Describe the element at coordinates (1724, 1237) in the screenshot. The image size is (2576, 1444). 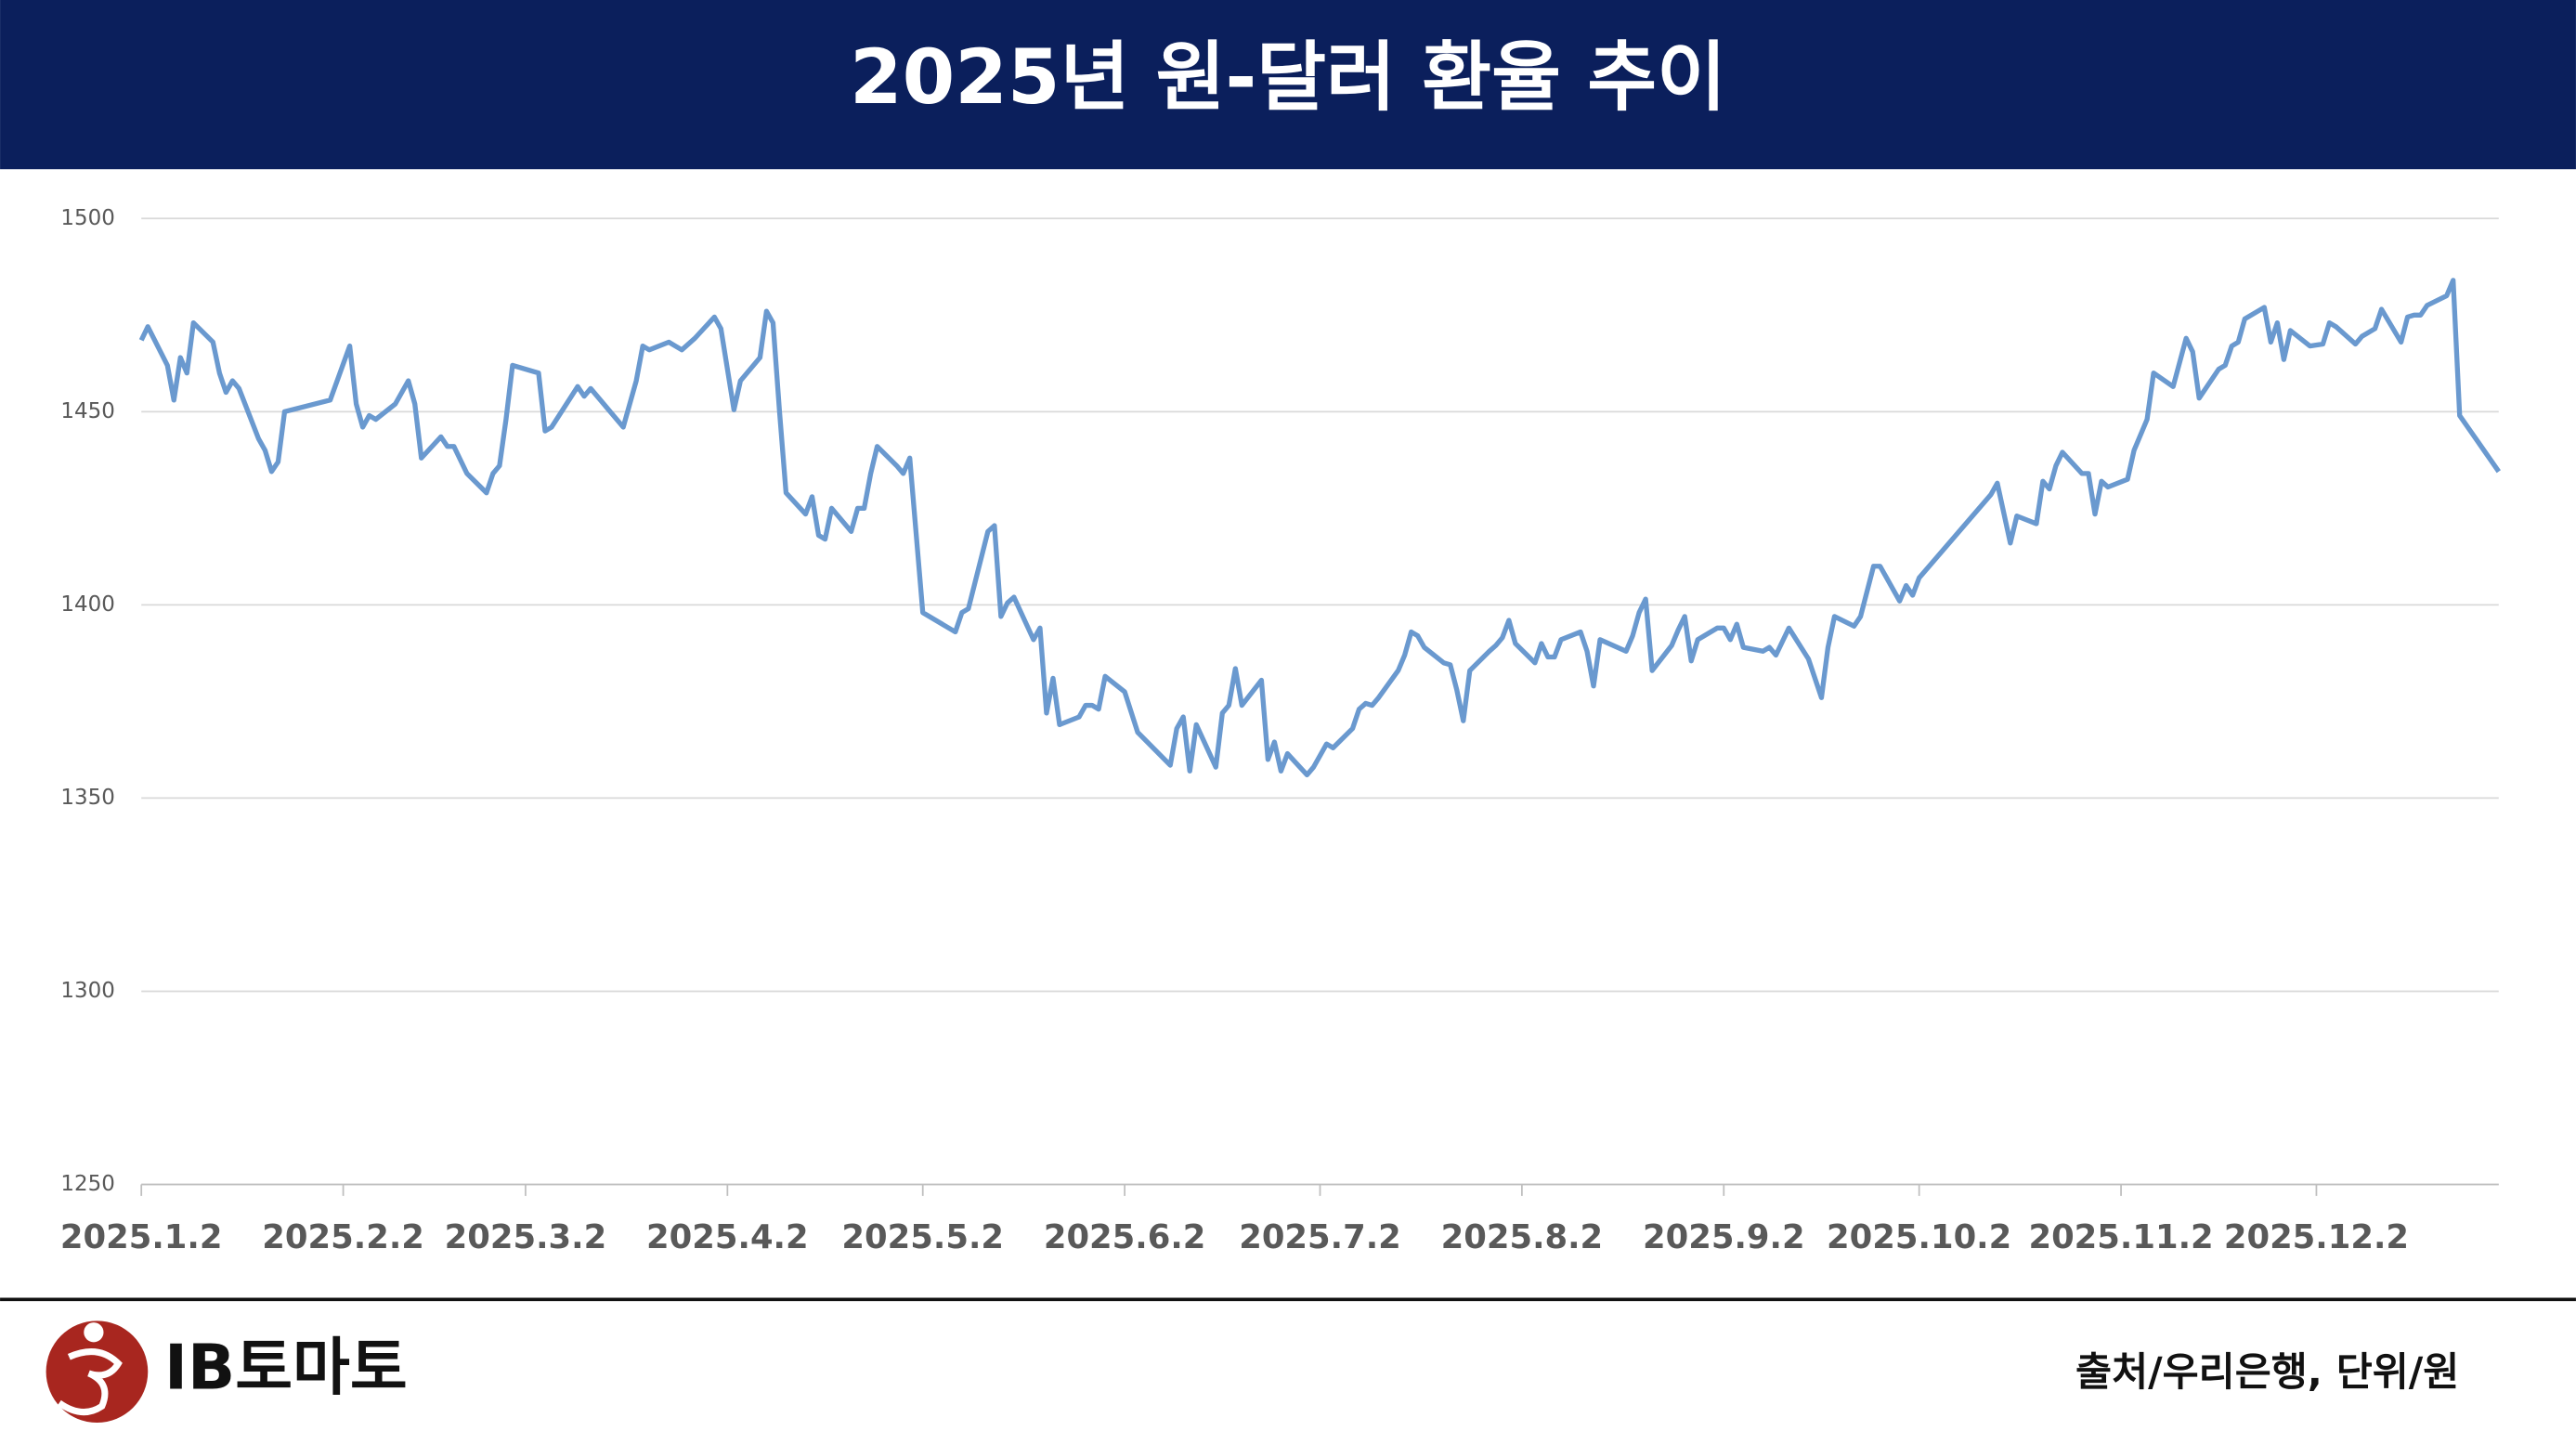
I see `x-tick-label: 2025.9.2` at that location.